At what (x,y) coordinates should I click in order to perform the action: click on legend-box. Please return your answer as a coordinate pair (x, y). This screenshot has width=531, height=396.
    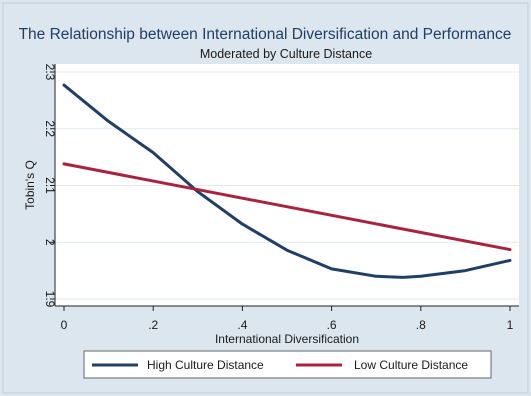
    Looking at the image, I should click on (287, 364).